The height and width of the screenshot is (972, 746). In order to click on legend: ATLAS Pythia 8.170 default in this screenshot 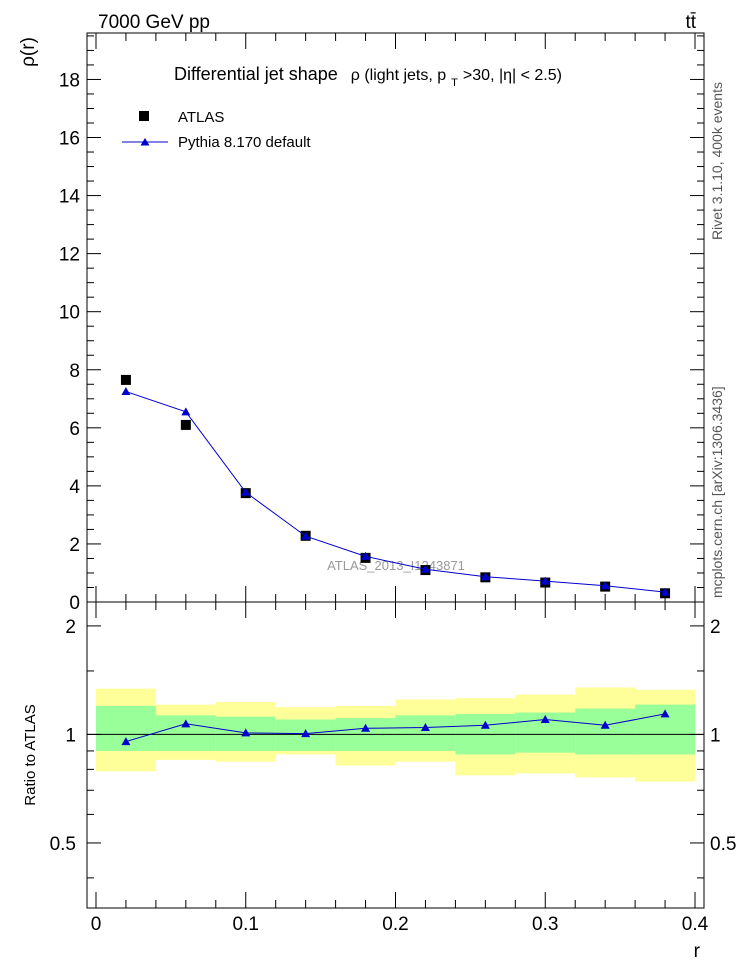, I will do `click(216, 130)`.